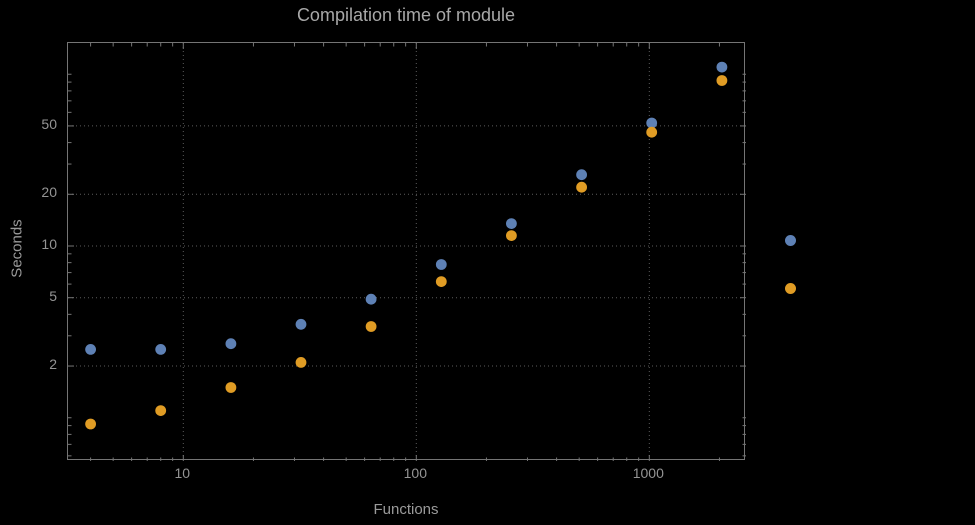 This screenshot has height=525, width=975. What do you see at coordinates (49, 192) in the screenshot?
I see `y-tick-label: 20` at bounding box center [49, 192].